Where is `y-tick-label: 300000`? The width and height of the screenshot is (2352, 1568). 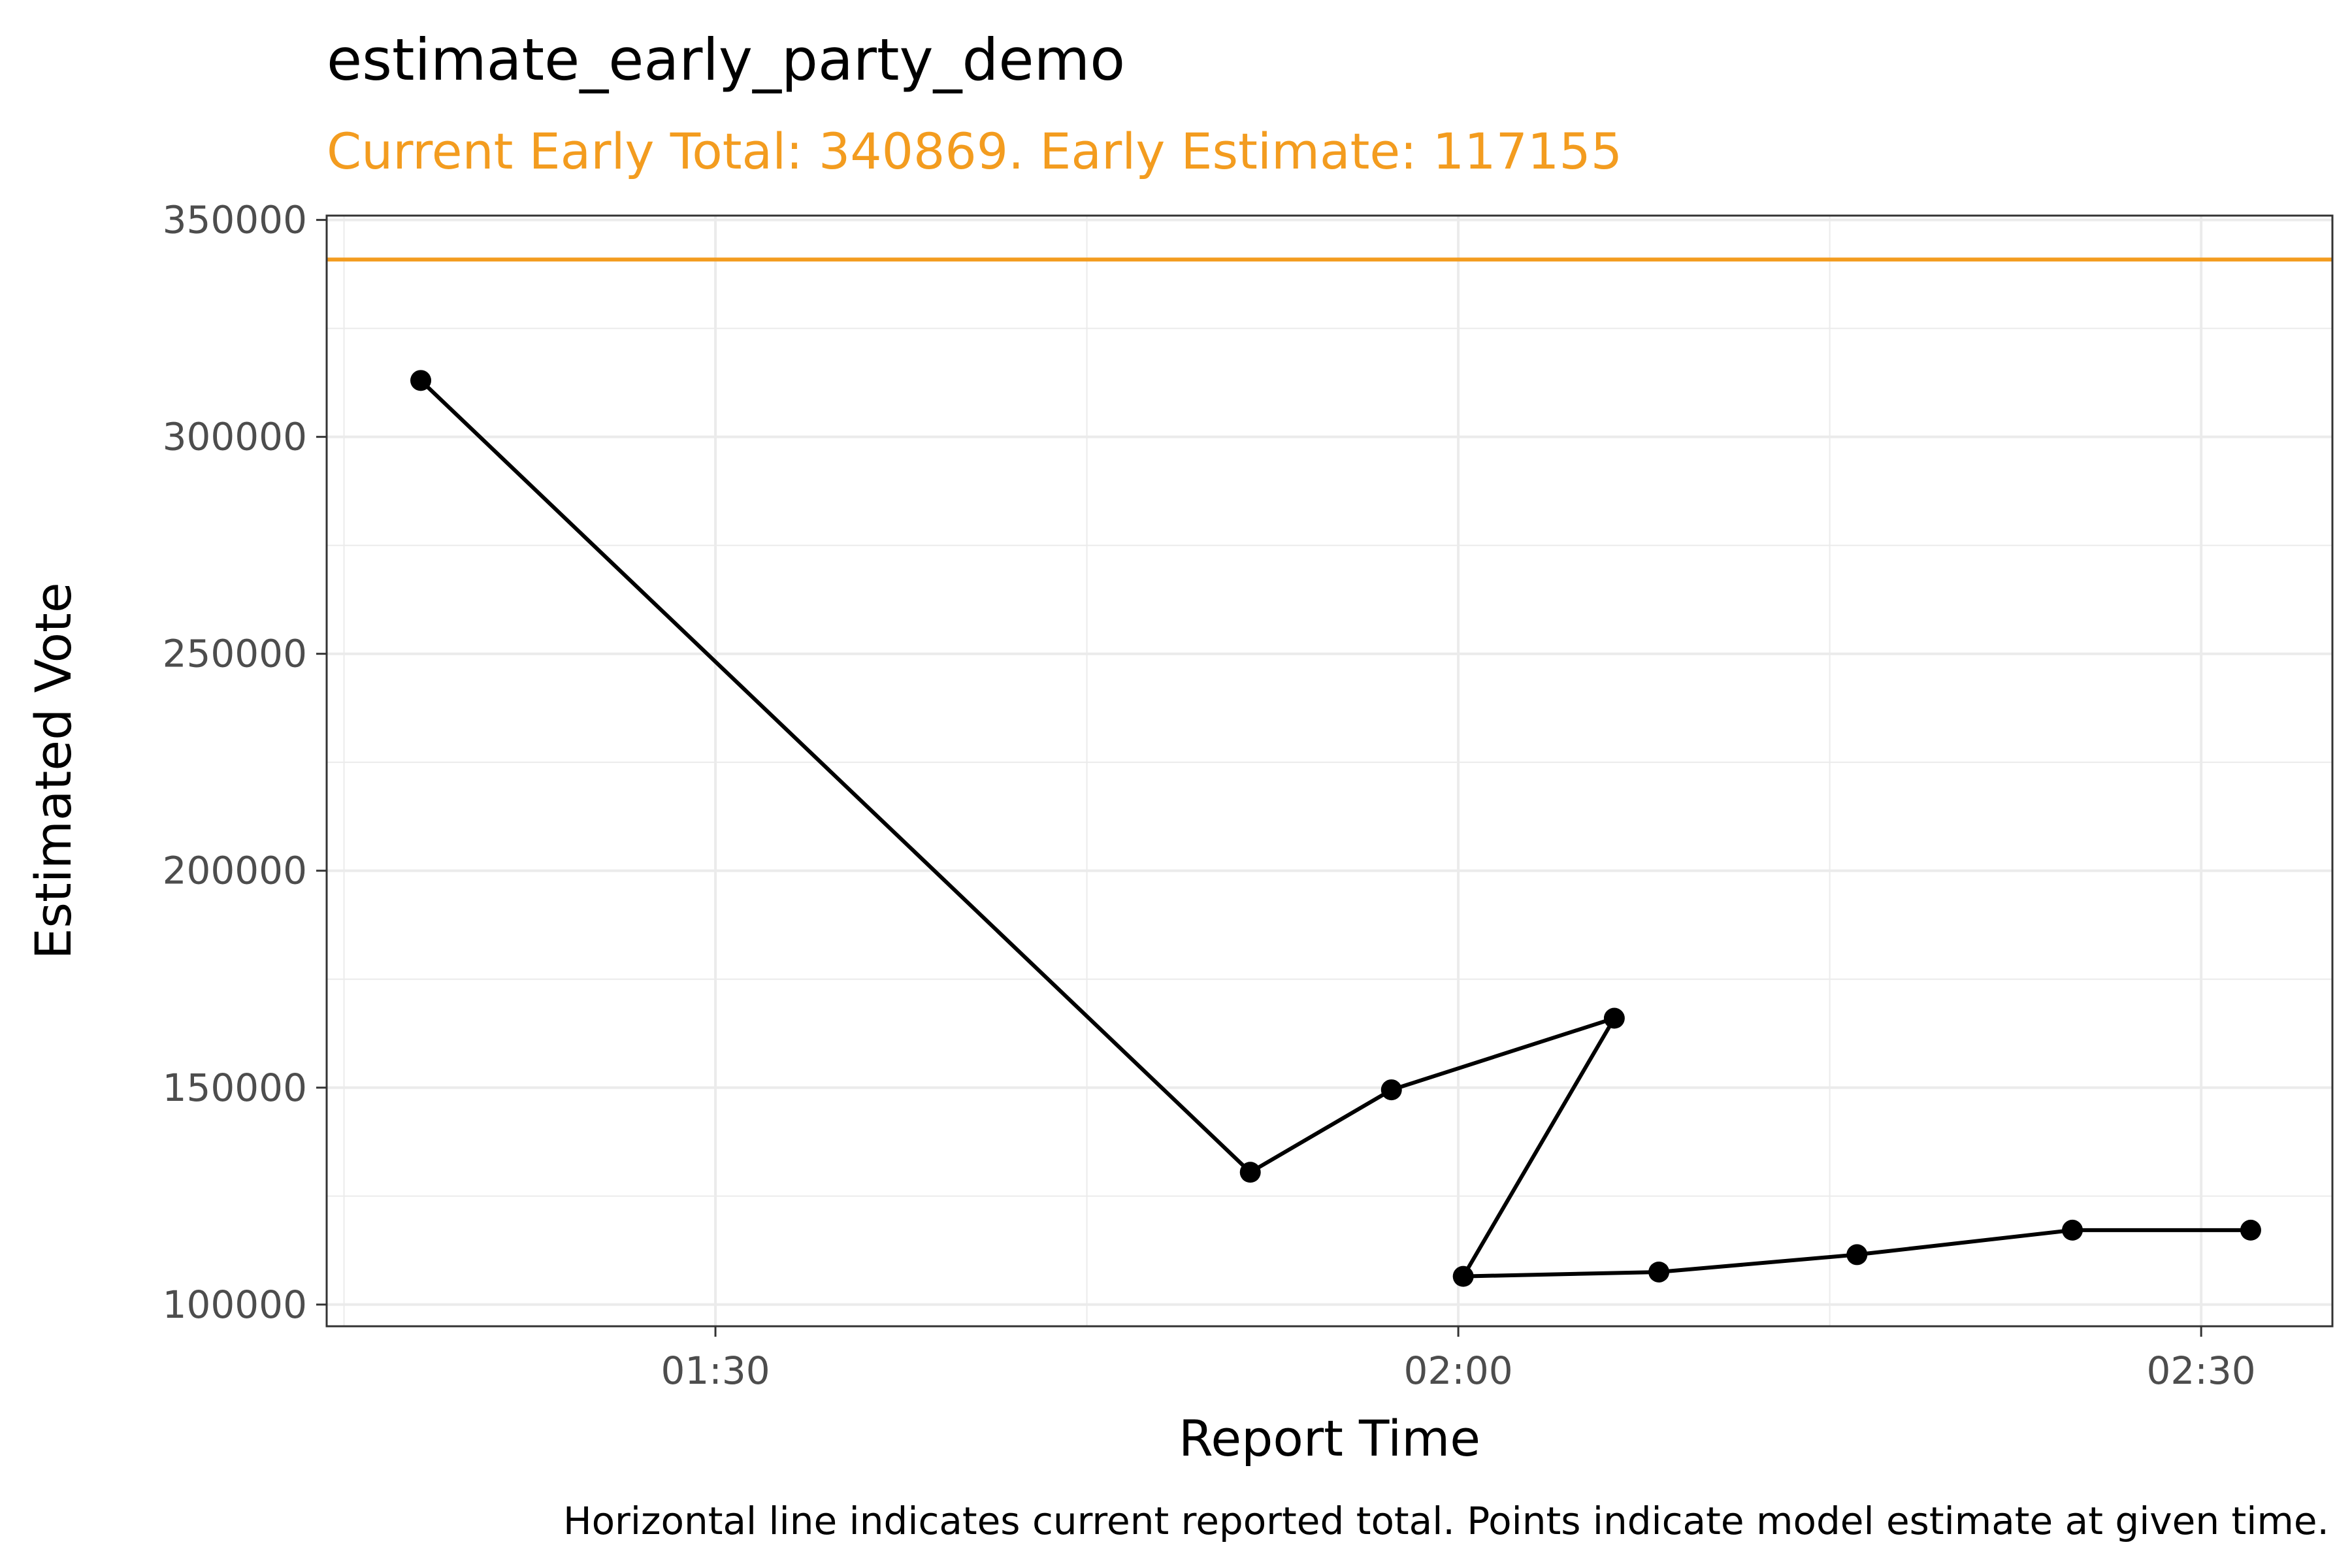
y-tick-label: 300000 is located at coordinates (235, 437).